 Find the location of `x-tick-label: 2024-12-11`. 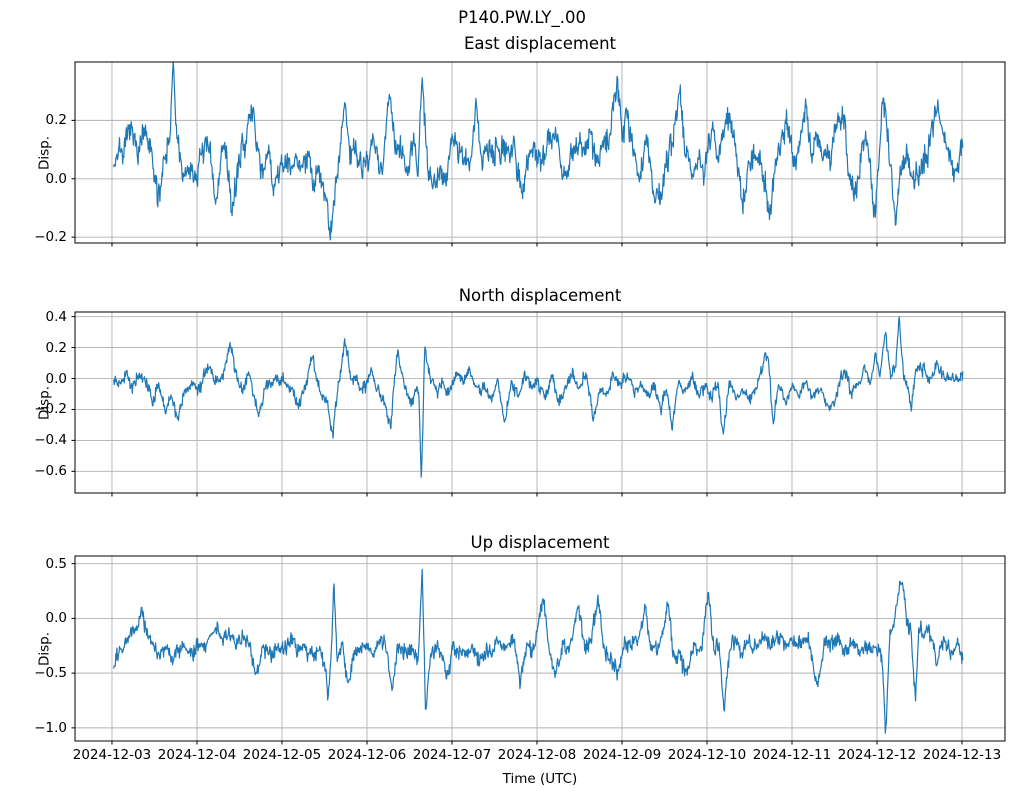

x-tick-label: 2024-12-11 is located at coordinates (792, 755).